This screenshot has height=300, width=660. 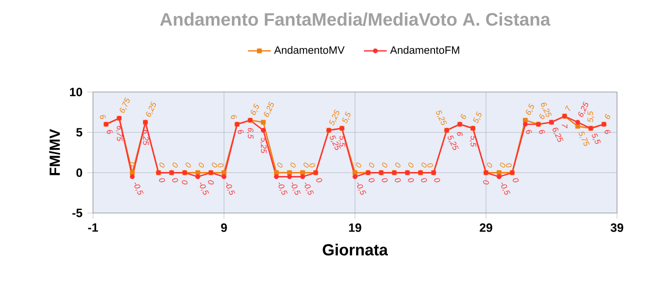 I want to click on x-tick-label: 29, so click(x=486, y=227).